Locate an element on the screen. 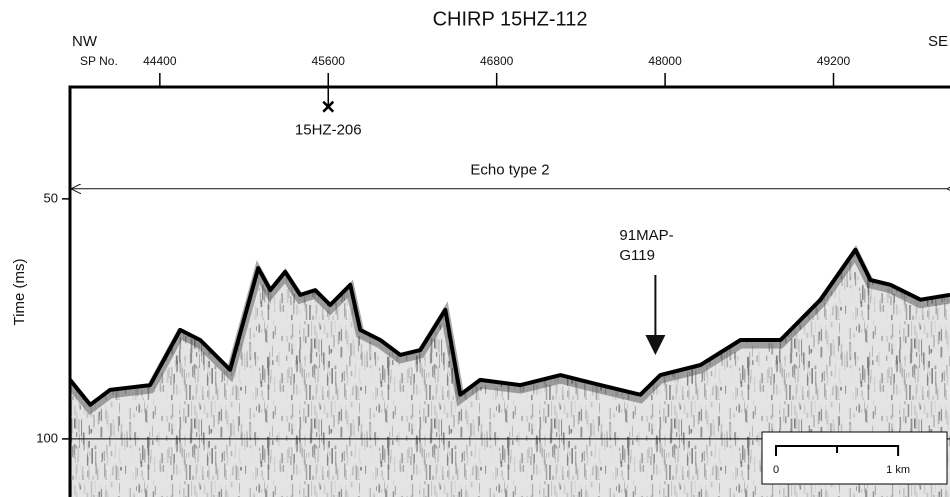 This screenshot has width=950, height=497. x-axis-label: SP No. is located at coordinates (99, 61).